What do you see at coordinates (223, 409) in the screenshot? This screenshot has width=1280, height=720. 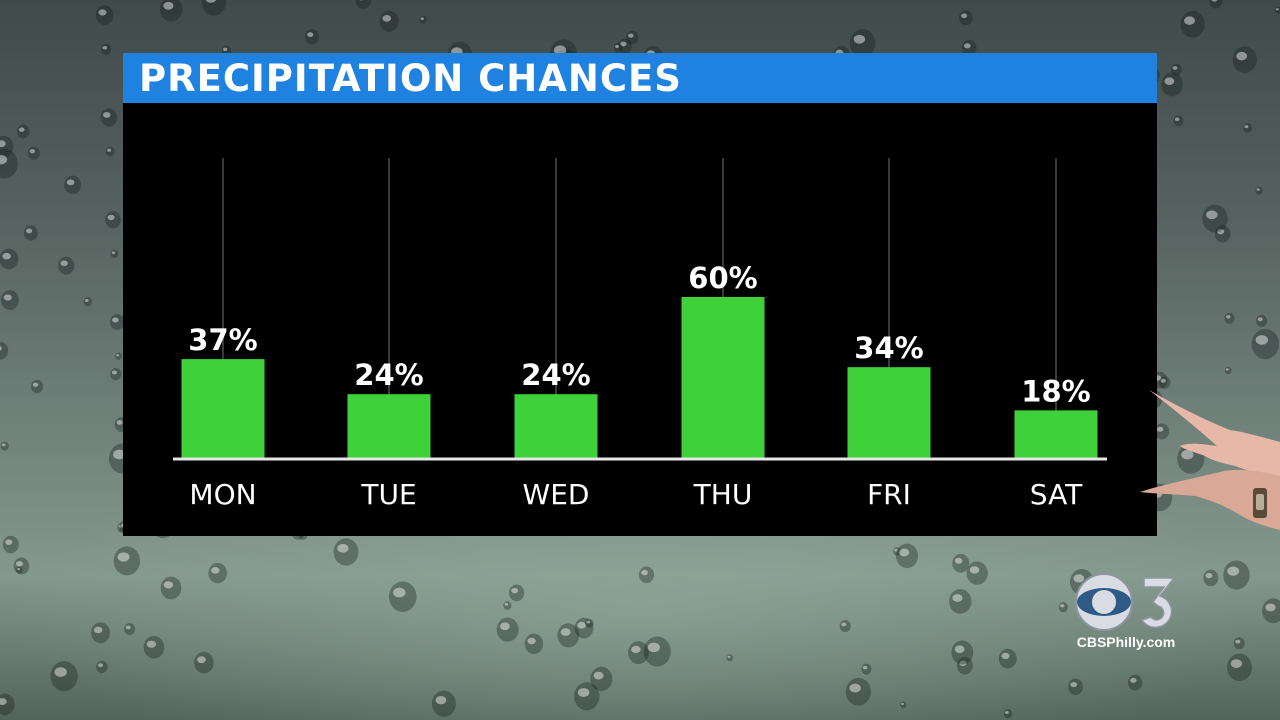 I see `bar-mon` at bounding box center [223, 409].